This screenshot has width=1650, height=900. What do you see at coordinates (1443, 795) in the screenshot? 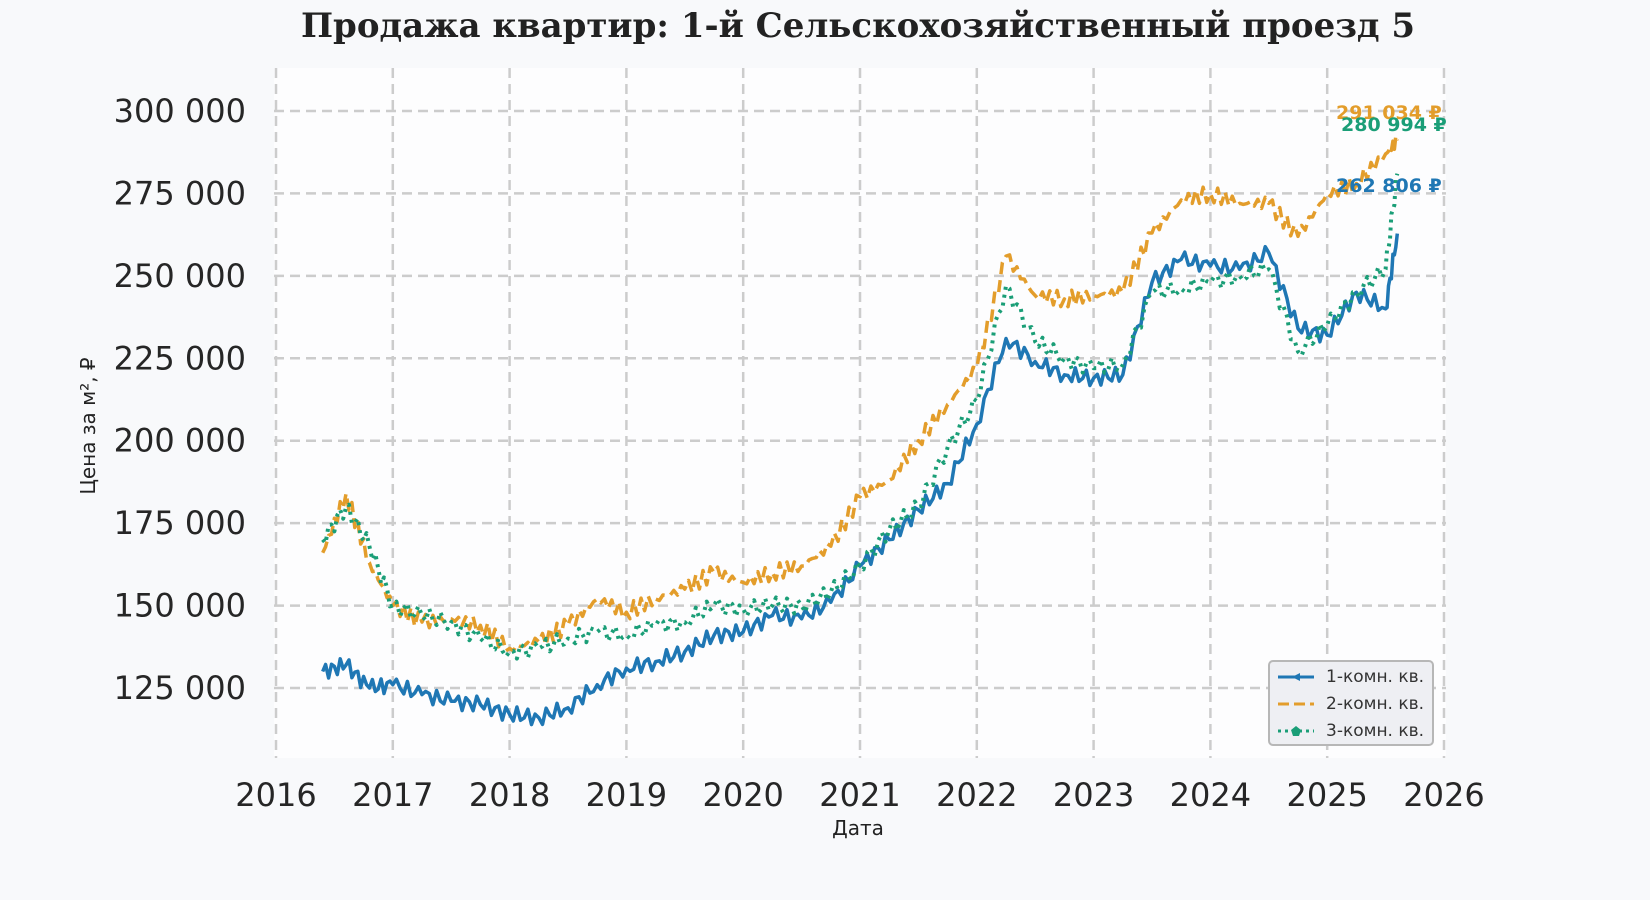
I see `x-tick-label: 2026` at bounding box center [1443, 795].